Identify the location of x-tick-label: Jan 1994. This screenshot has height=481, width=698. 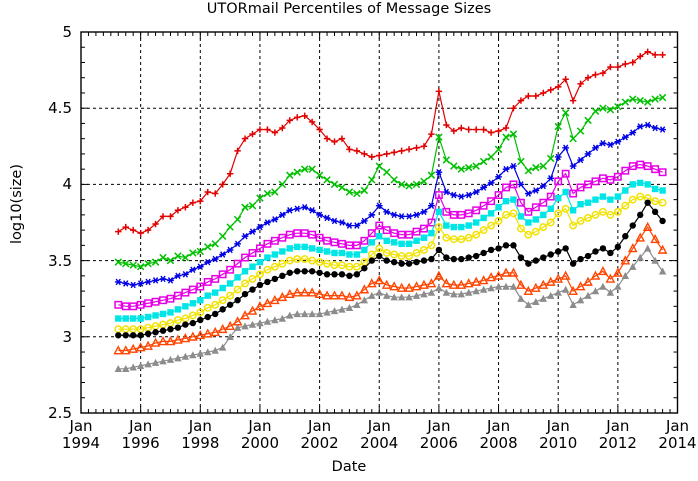
(81, 435).